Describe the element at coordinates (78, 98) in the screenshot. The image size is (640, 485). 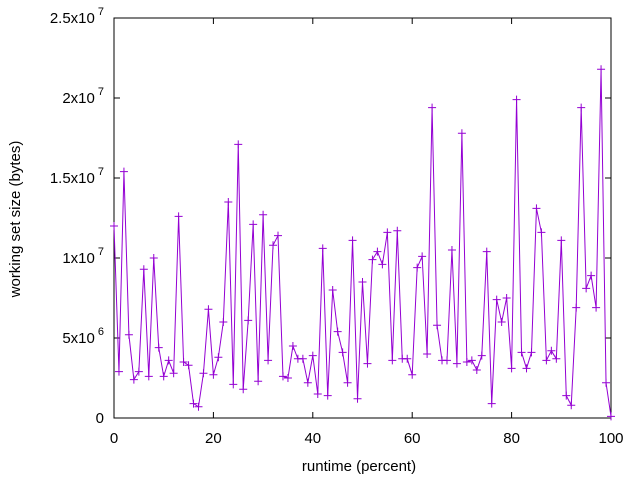
I see `y-tick-mantissa: 2x10` at that location.